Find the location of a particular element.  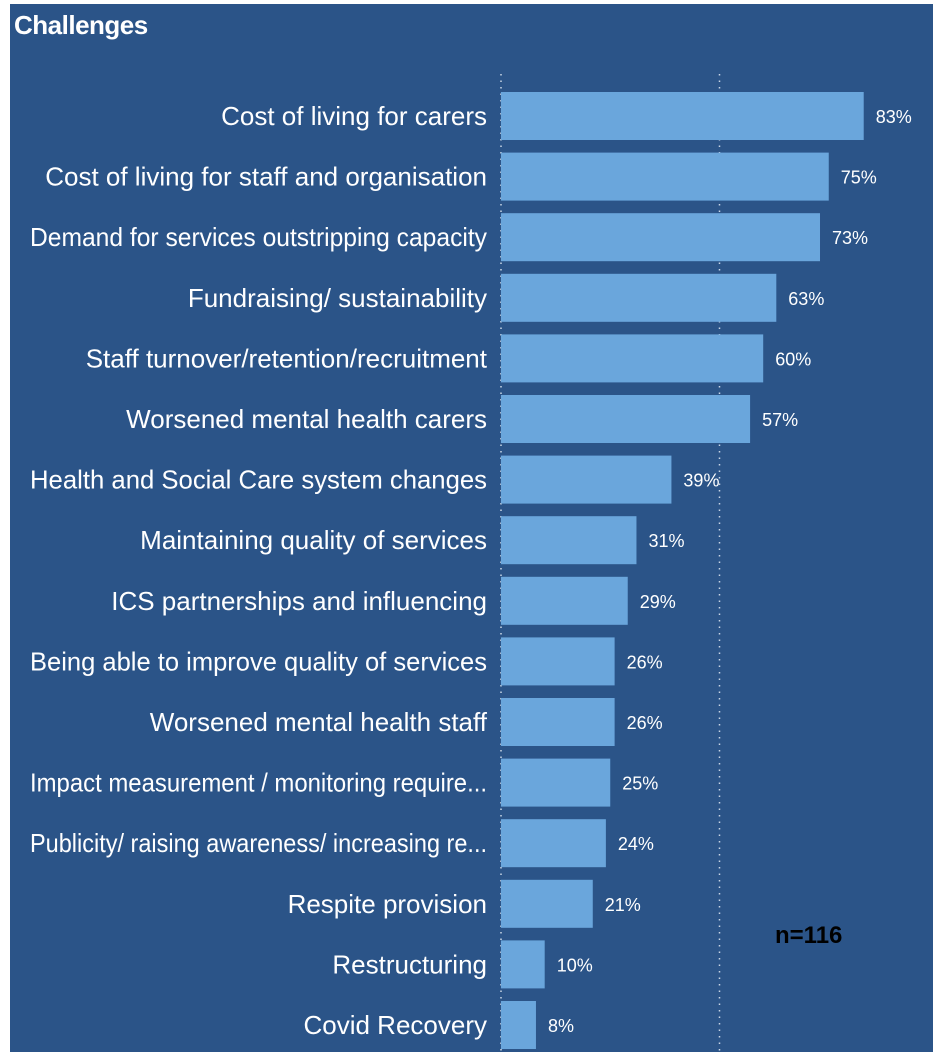

value-label-1: 83% is located at coordinates (894, 117).